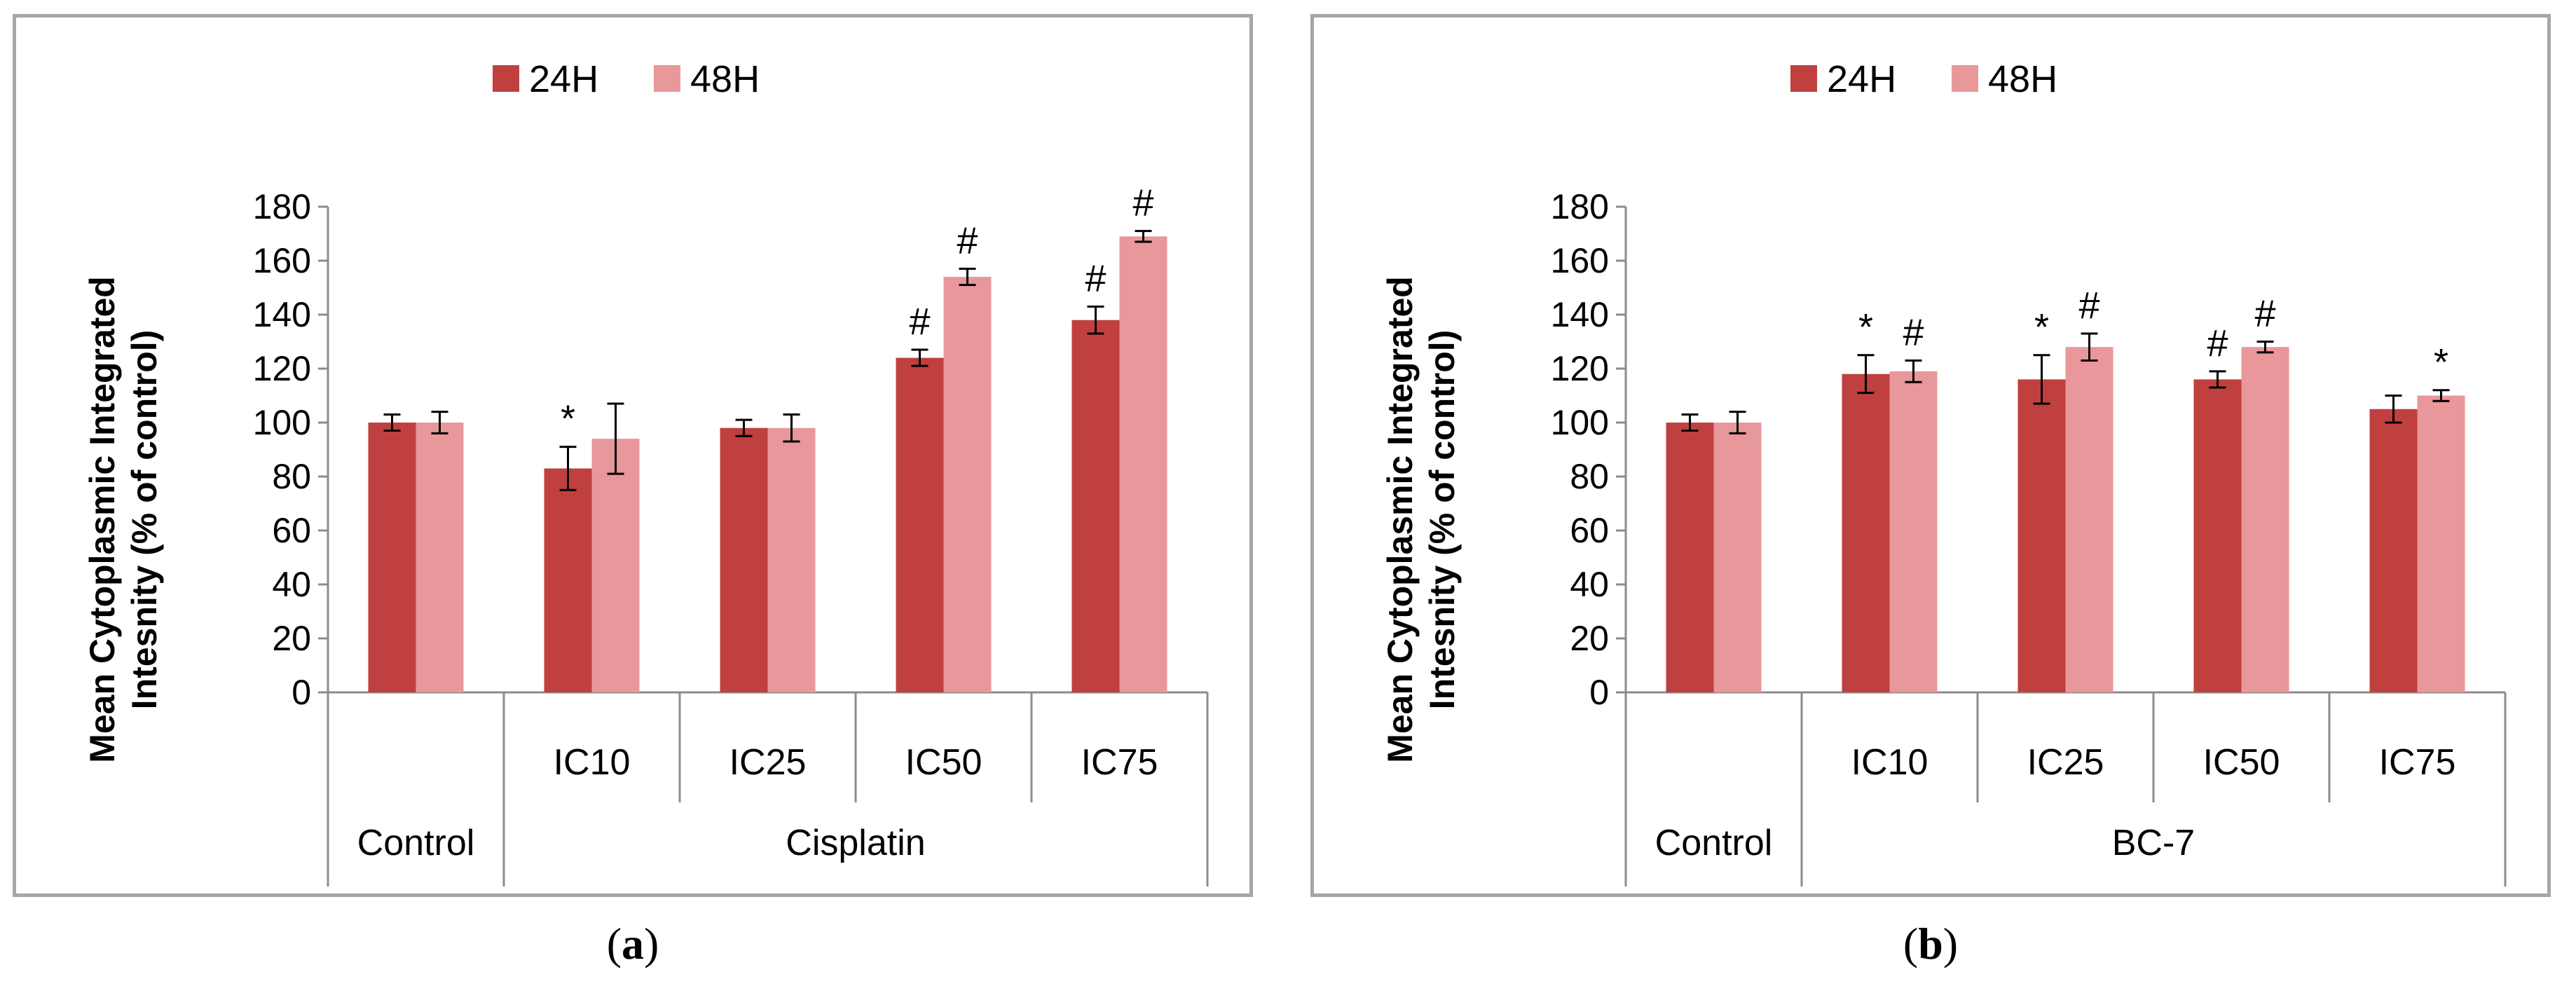  I want to click on caption-b: (b), so click(1931, 943).